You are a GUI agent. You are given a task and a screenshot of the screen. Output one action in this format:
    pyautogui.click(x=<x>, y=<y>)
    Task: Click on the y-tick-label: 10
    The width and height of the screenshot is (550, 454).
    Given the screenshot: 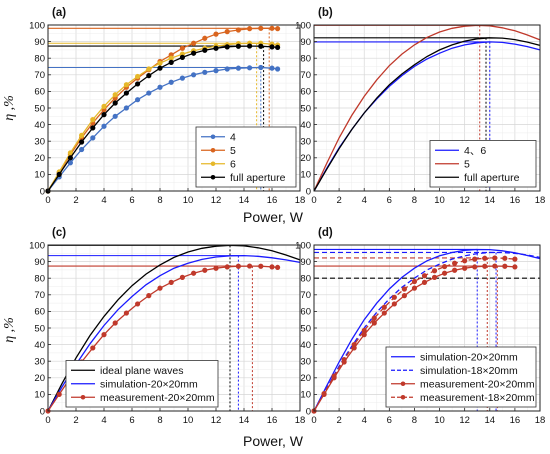 What is the action you would take?
    pyautogui.click(x=305, y=175)
    